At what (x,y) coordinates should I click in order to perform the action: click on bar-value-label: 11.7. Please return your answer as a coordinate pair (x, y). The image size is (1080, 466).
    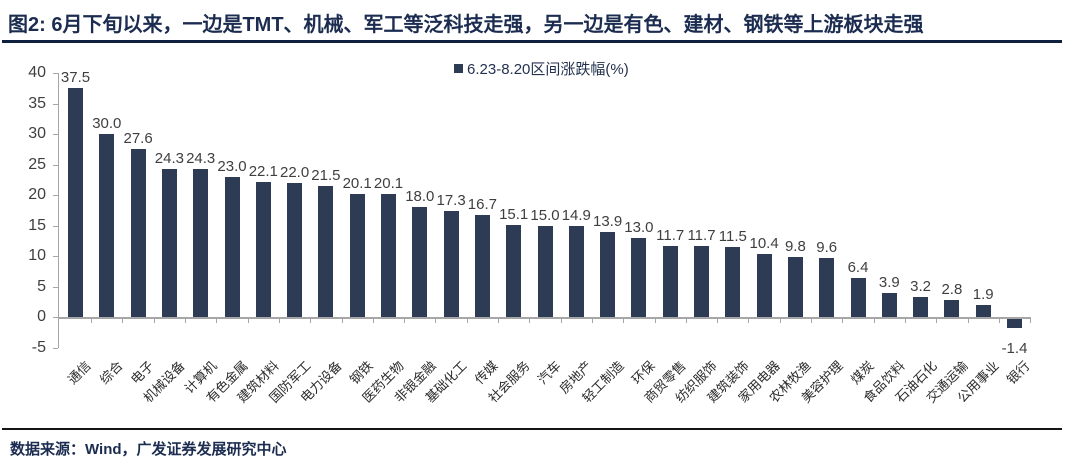
    Looking at the image, I should click on (701, 235).